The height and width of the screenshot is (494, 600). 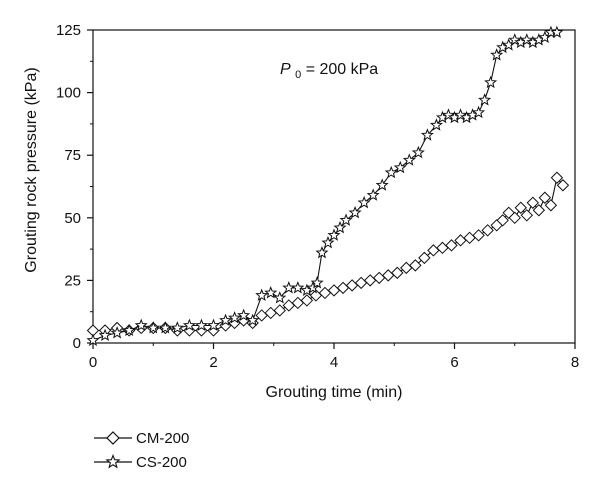 What do you see at coordinates (213, 362) in the screenshot?
I see `x-tick-label: 2` at bounding box center [213, 362].